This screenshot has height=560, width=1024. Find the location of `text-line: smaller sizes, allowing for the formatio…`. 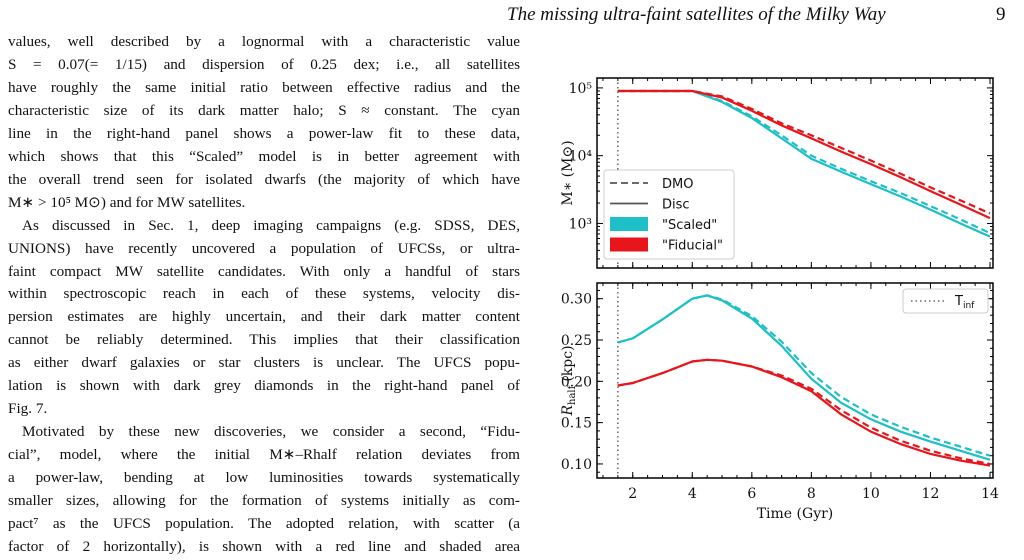

text-line: smaller sizes, allowing for the formatio… is located at coordinates (264, 500).